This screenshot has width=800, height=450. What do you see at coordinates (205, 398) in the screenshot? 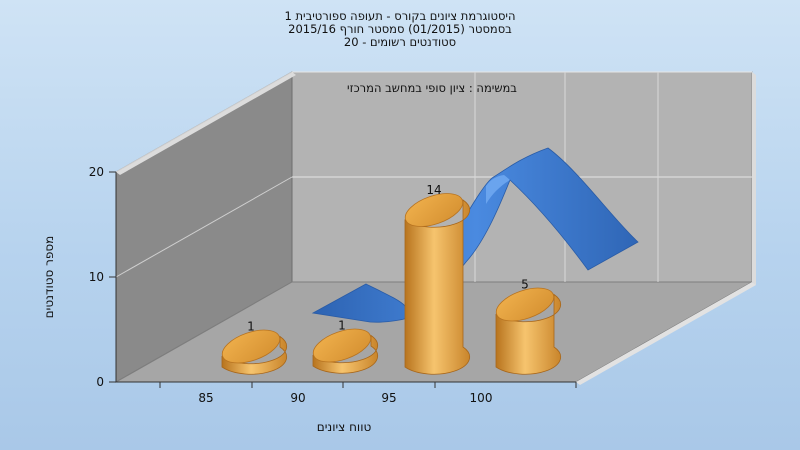
I see `x-tick-label: 85` at bounding box center [205, 398].